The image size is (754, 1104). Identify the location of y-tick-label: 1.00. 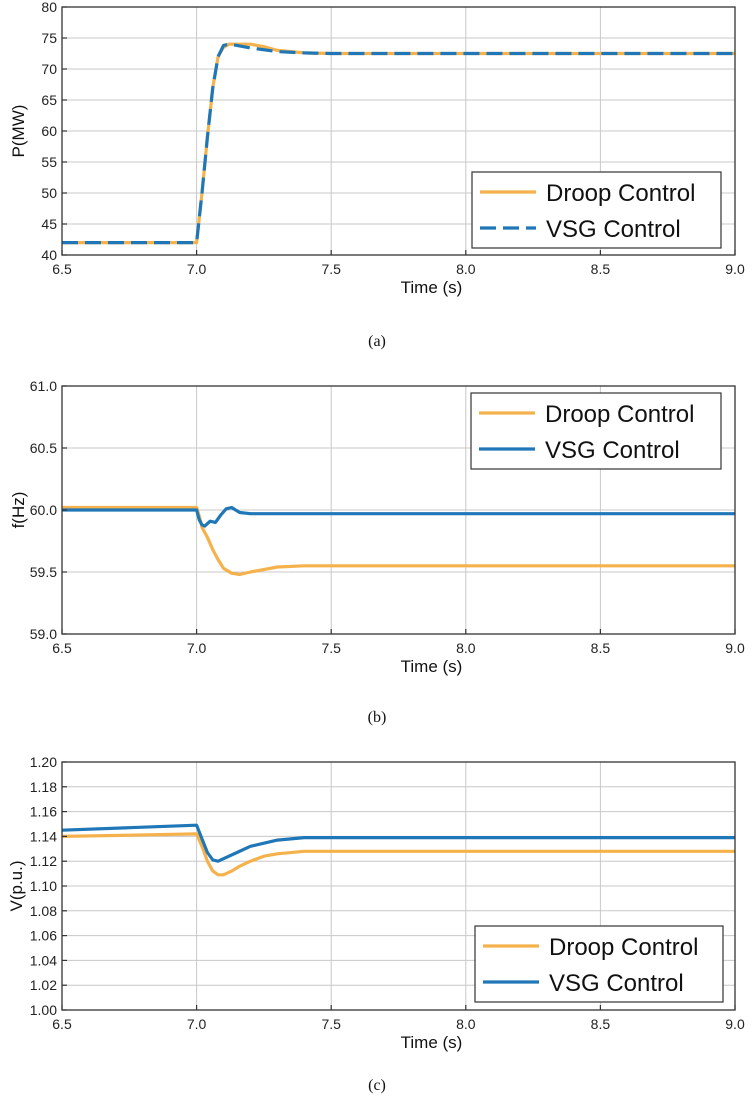
(43, 1010).